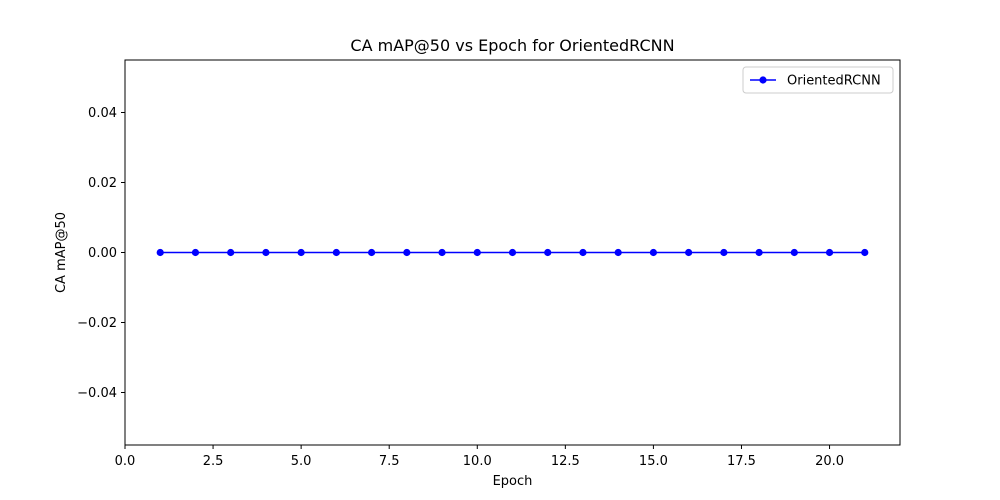 The width and height of the screenshot is (1000, 500). Describe the element at coordinates (102, 113) in the screenshot. I see `y-tick-label: 0.04` at that location.